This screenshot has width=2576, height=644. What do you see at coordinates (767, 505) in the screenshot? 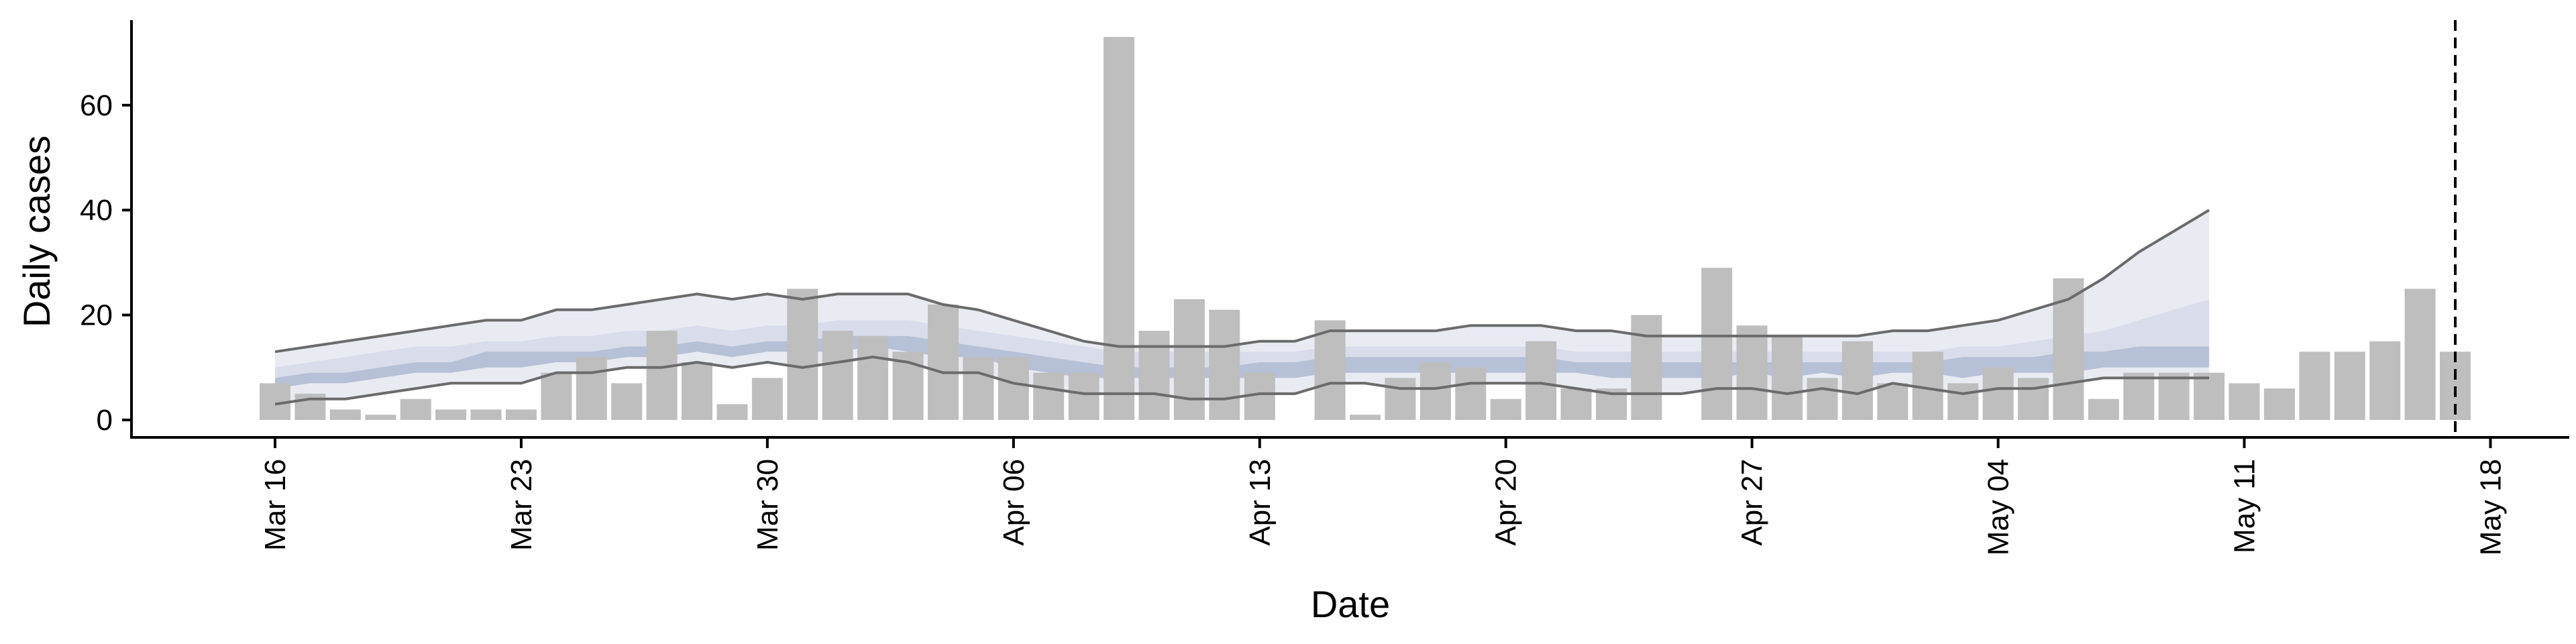
I see `x-tick-label: Mar 30` at bounding box center [767, 505].